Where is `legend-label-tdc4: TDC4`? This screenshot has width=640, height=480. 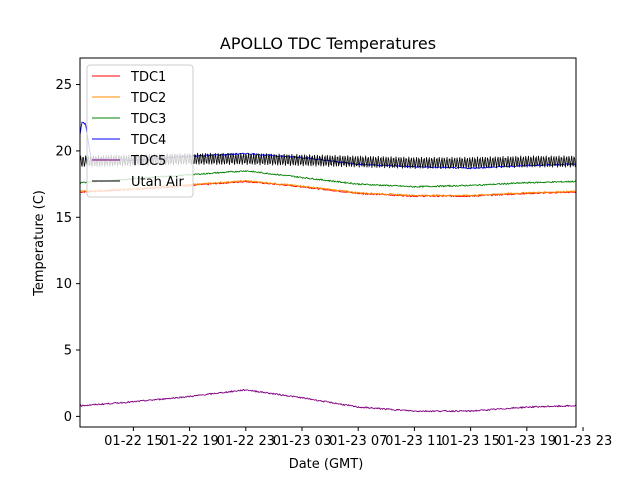
legend-label-tdc4: TDC4 is located at coordinates (148, 140).